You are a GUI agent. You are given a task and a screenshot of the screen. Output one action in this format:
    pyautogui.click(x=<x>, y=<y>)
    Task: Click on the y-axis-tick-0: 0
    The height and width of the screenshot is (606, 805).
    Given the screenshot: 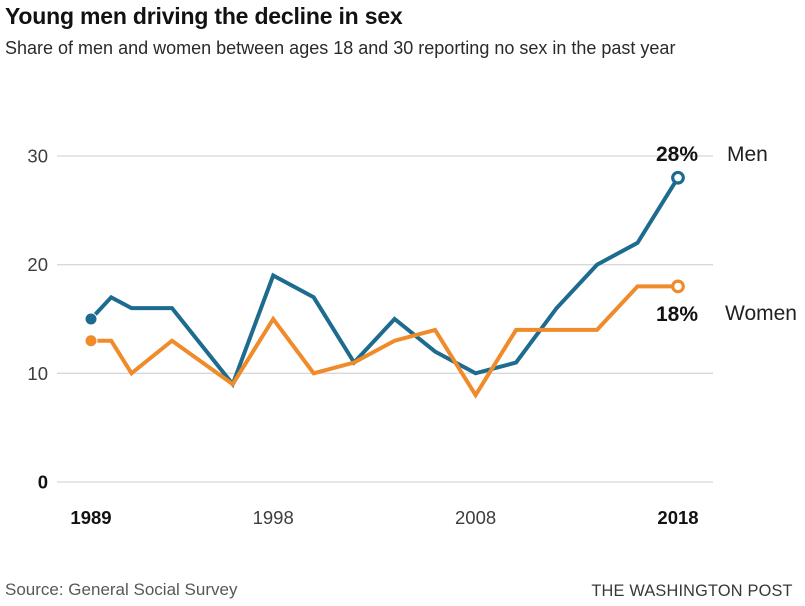 What is the action you would take?
    pyautogui.click(x=43, y=482)
    